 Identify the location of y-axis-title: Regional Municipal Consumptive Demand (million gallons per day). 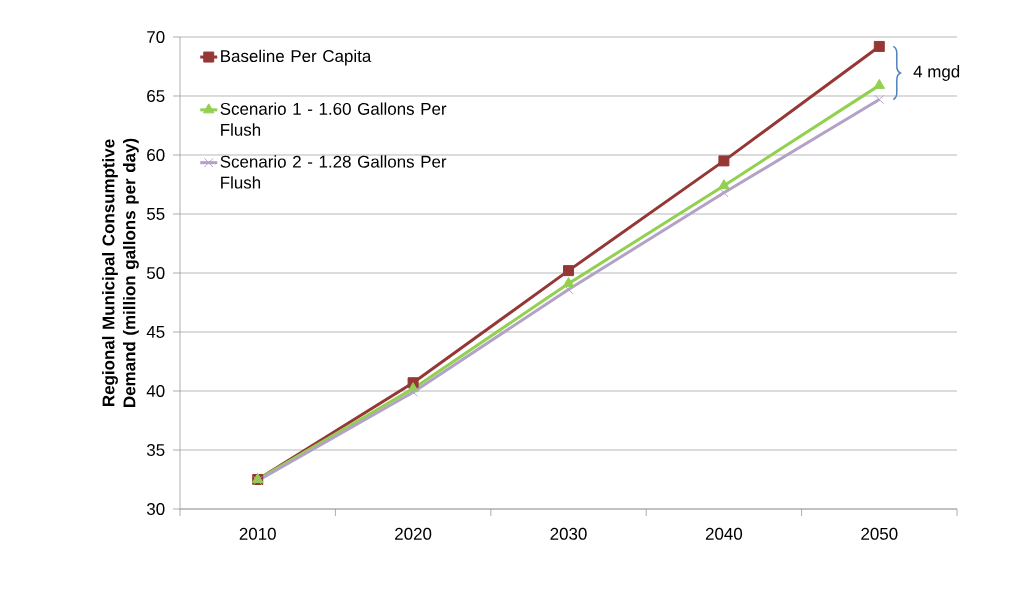
(120, 272).